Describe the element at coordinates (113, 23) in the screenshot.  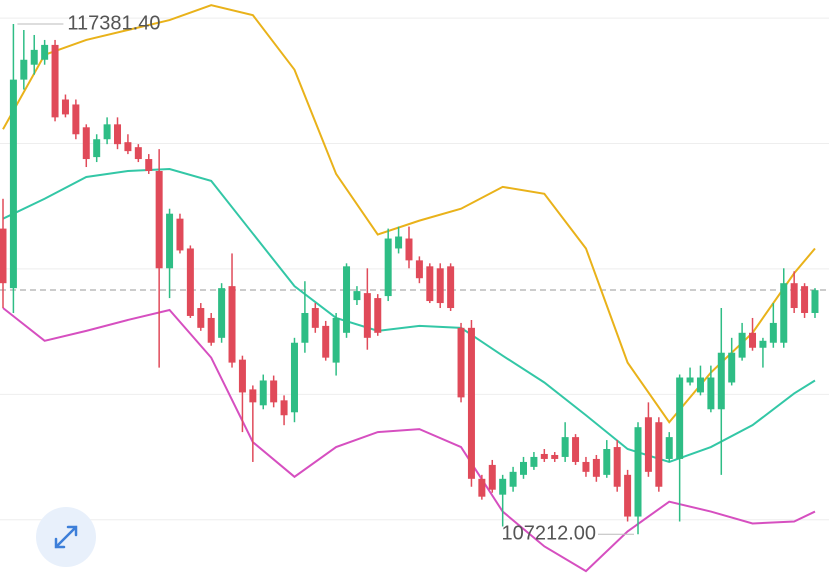
I see `max-label: 117381.40` at that location.